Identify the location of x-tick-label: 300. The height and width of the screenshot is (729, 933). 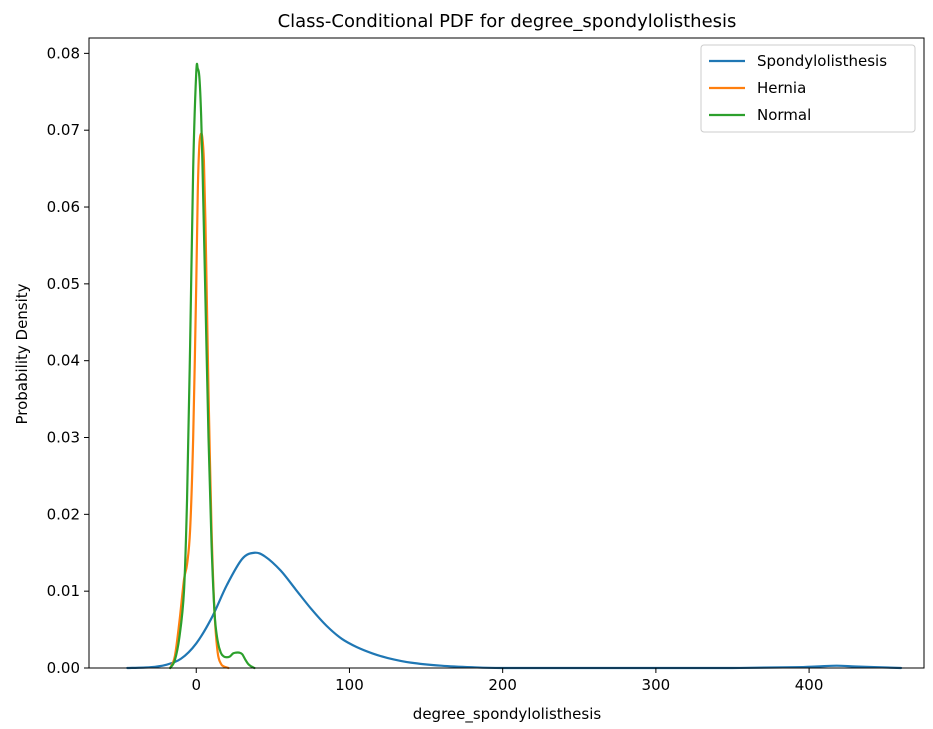
(656, 685).